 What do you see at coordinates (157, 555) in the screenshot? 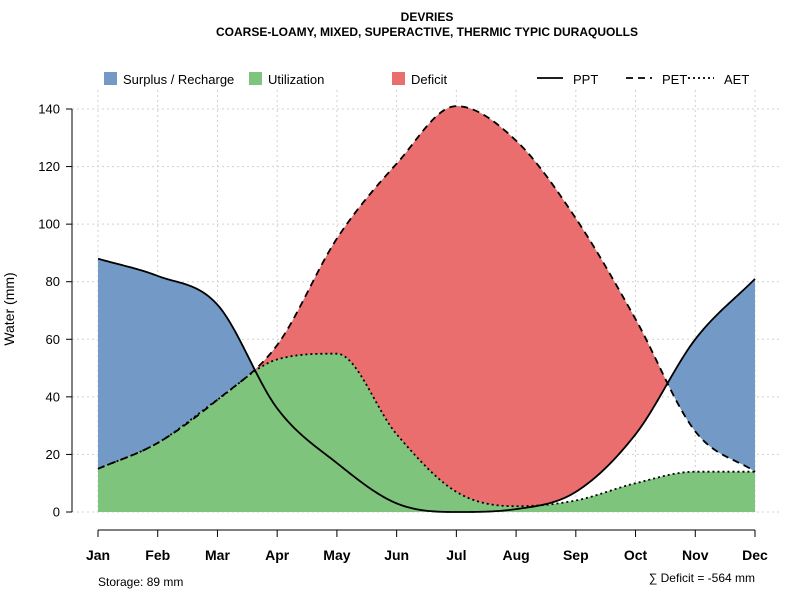
I see `x-tick-label: Feb` at bounding box center [157, 555].